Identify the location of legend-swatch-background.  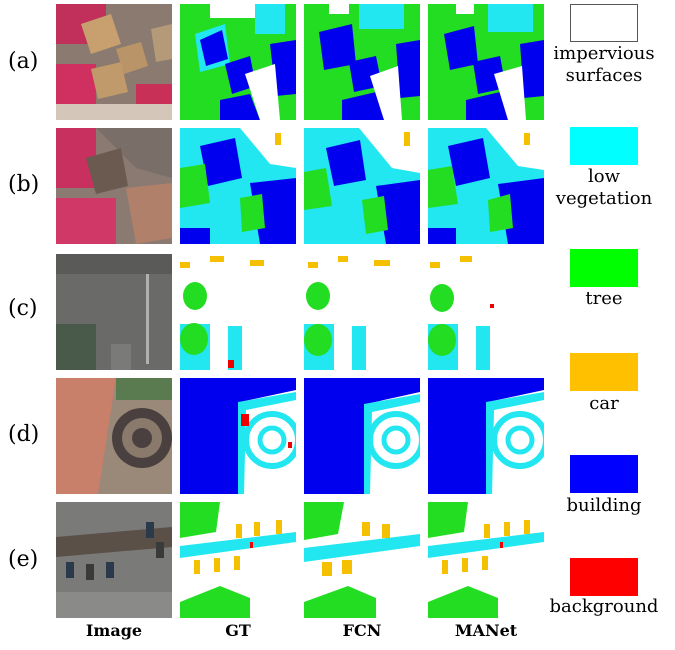
(604, 577).